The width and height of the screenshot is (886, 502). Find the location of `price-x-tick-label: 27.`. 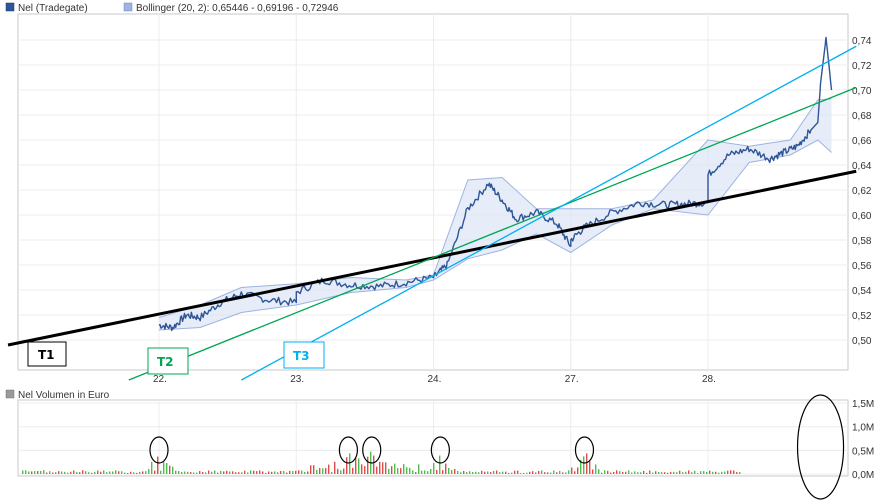

price-x-tick-label: 27. is located at coordinates (572, 379).